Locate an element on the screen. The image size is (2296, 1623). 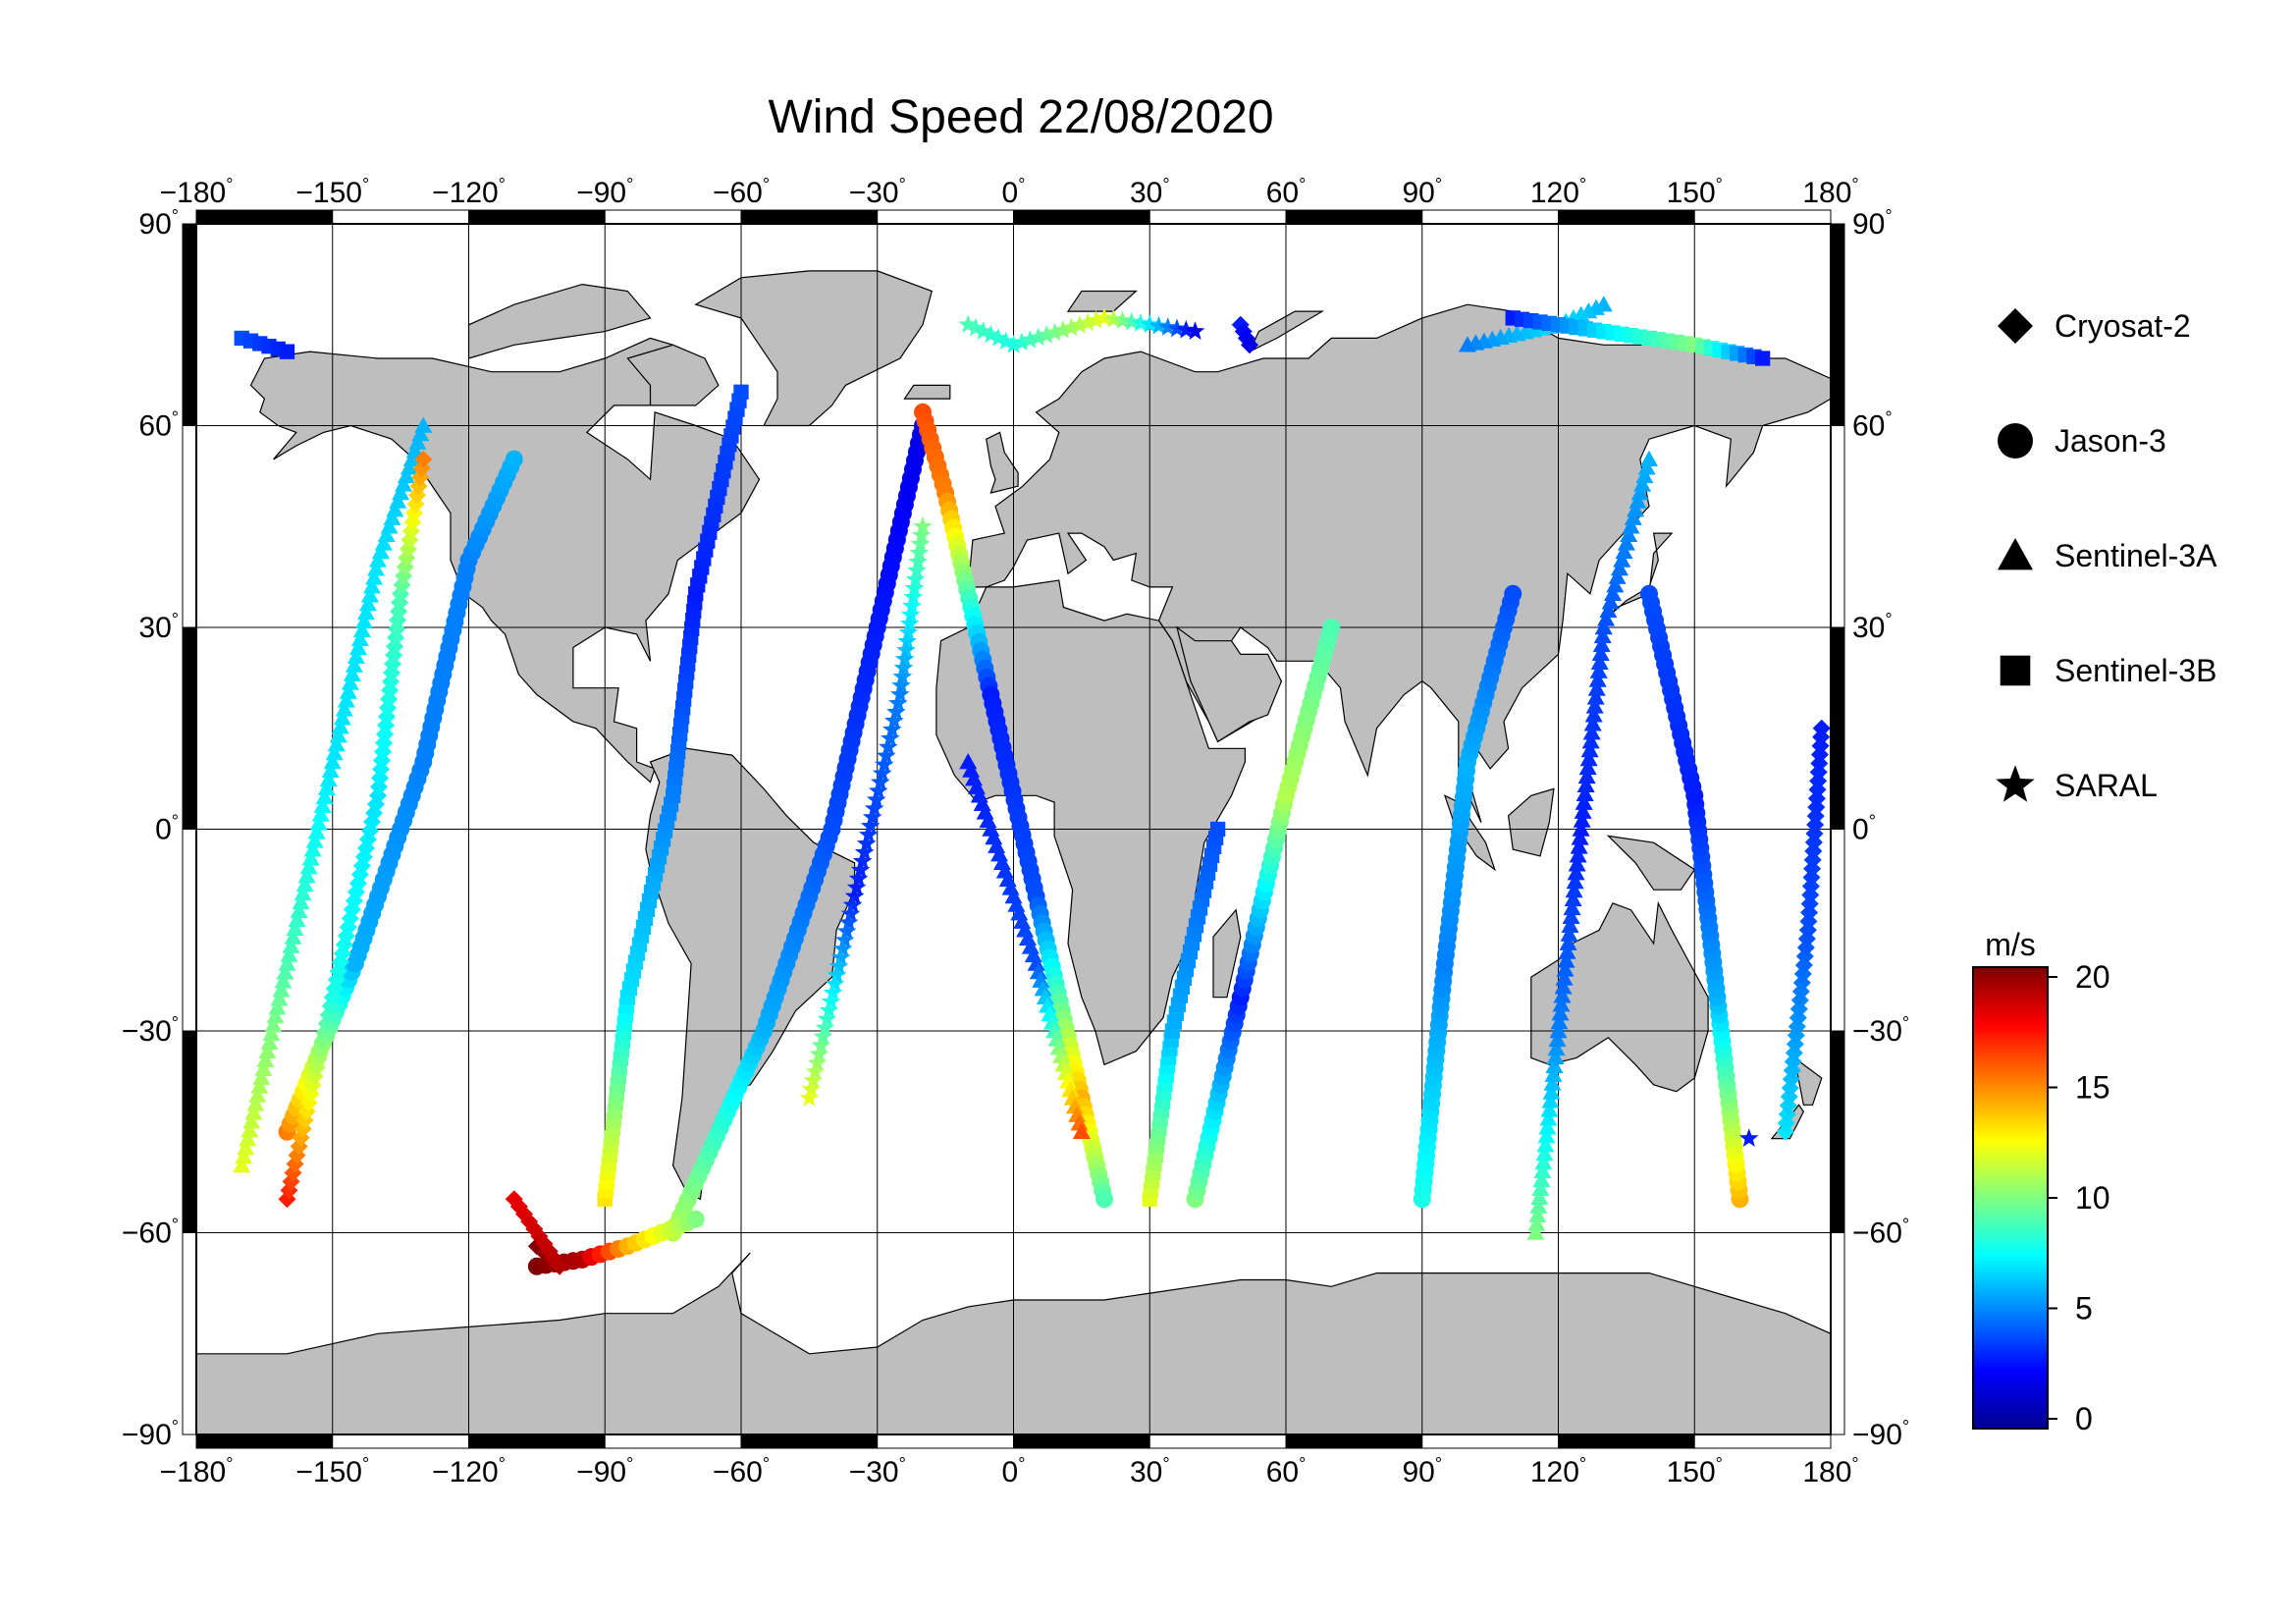
frame-segment-right is located at coordinates (1838, 930).